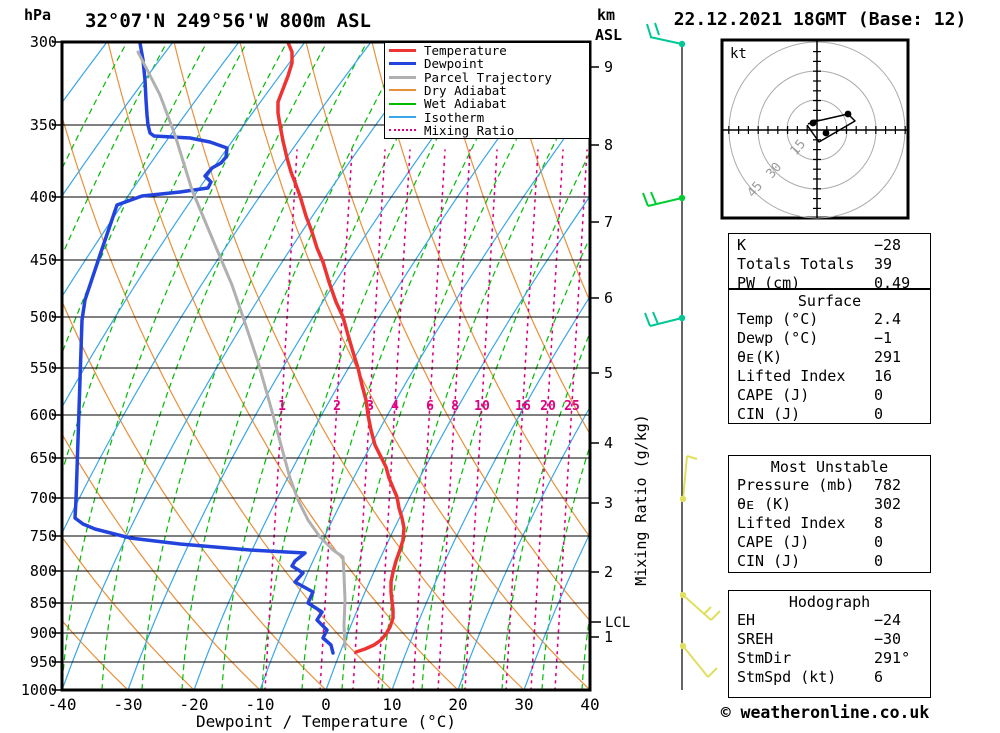 The height and width of the screenshot is (733, 1000). I want to click on stat-value: −1, so click(883, 338).